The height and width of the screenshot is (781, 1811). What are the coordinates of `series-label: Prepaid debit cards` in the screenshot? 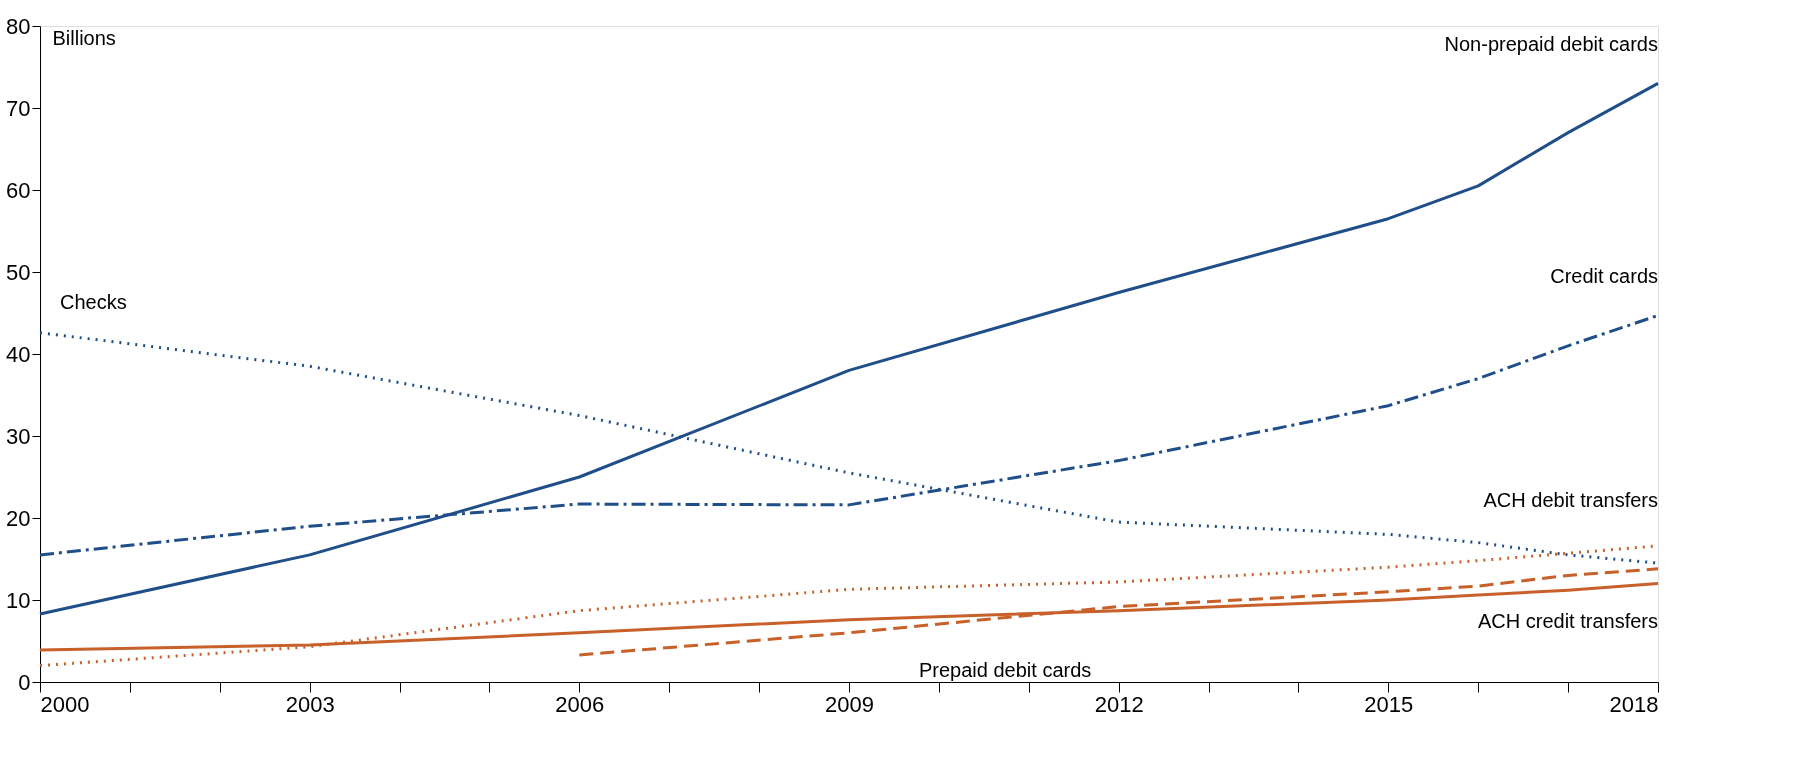 It's located at (1005, 669).